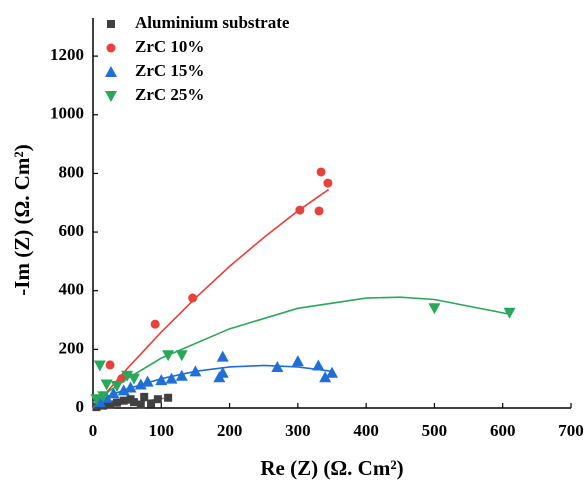 The height and width of the screenshot is (488, 588). What do you see at coordinates (230, 430) in the screenshot?
I see `x-tick-label: 200` at bounding box center [230, 430].